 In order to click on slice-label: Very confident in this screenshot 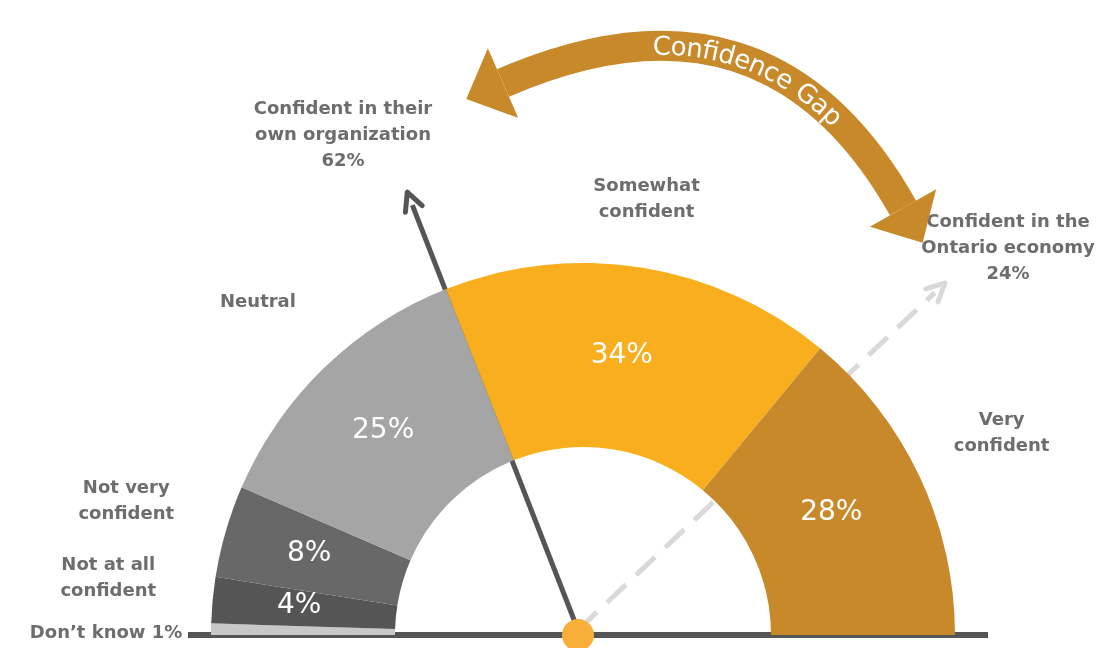, I will do `click(1001, 431)`.